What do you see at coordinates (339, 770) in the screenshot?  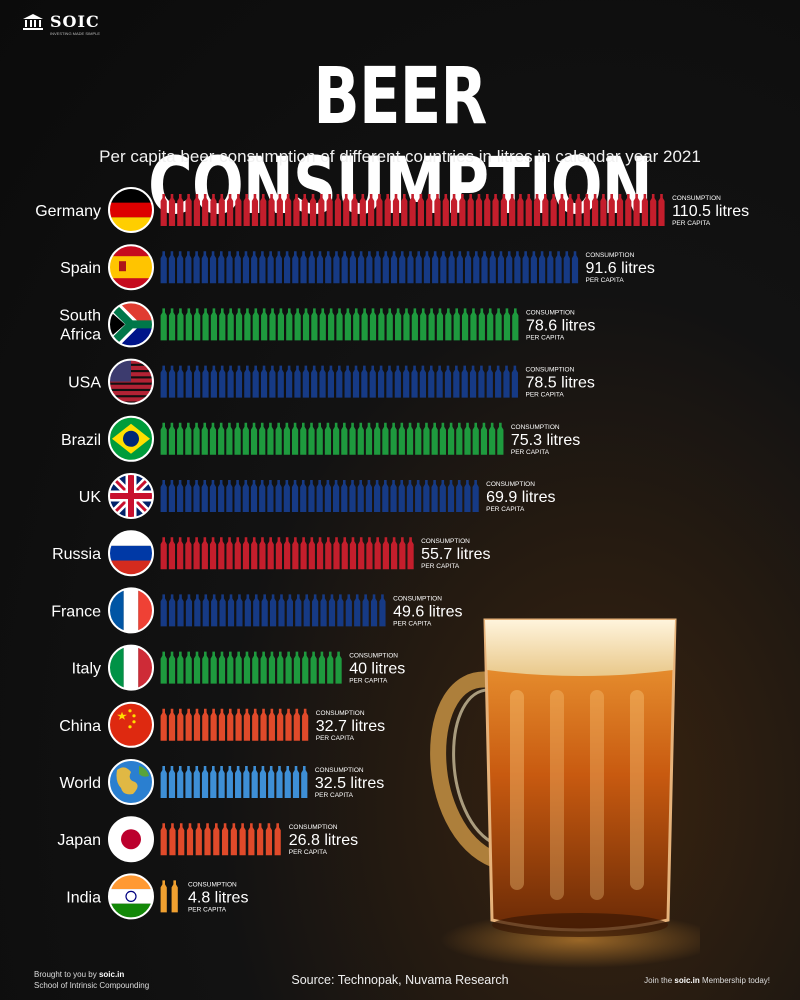 I see `value-caption-world: CONSUMPTION` at bounding box center [339, 770].